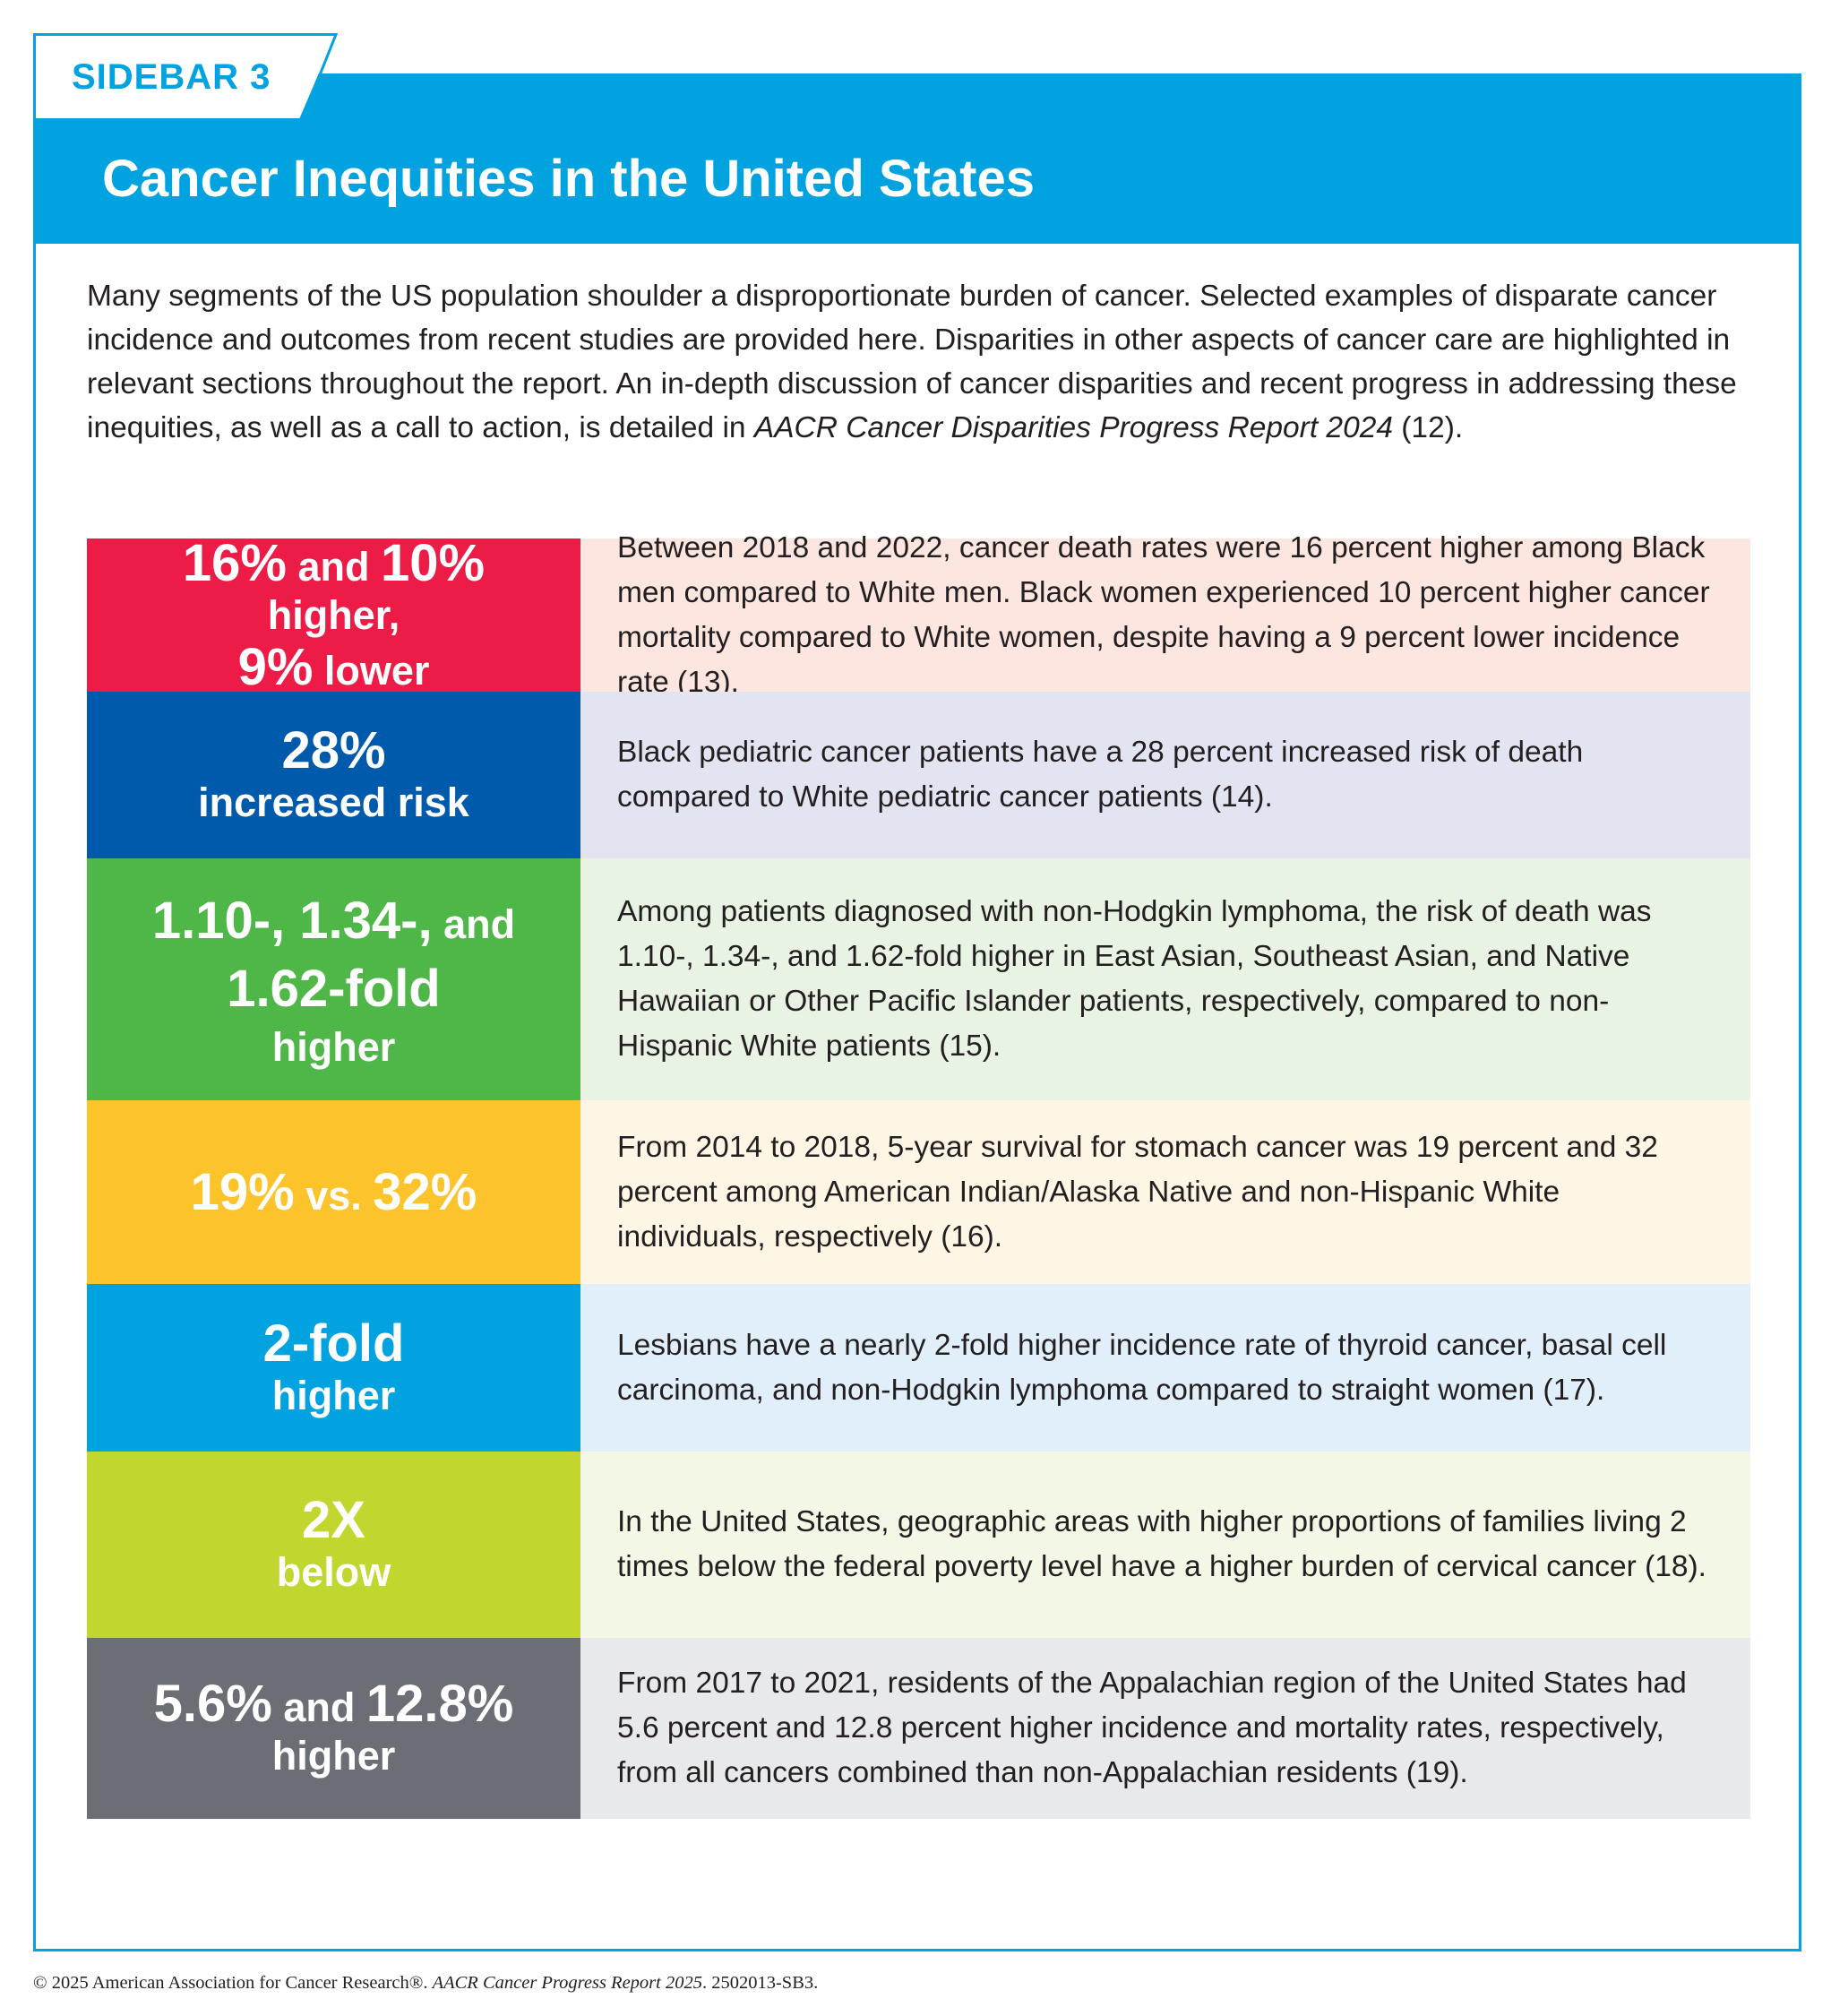  Describe the element at coordinates (333, 921) in the screenshot. I see `stat-line: 1.10-, 1.34-, and` at that location.